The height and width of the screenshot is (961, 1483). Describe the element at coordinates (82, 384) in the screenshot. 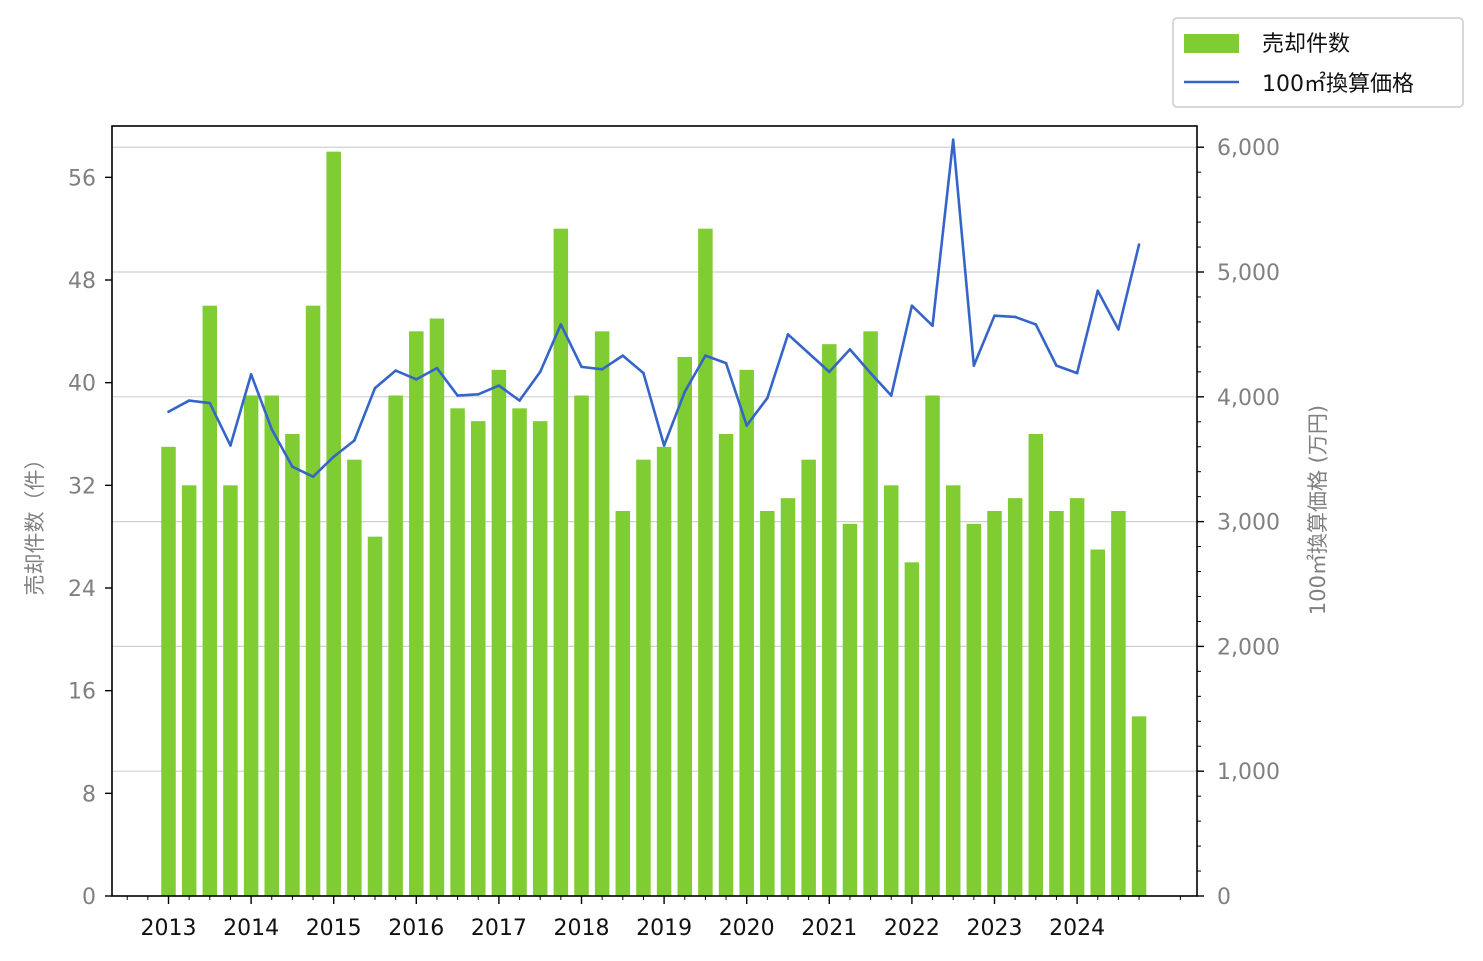

I see `left-tick-label: 40` at that location.